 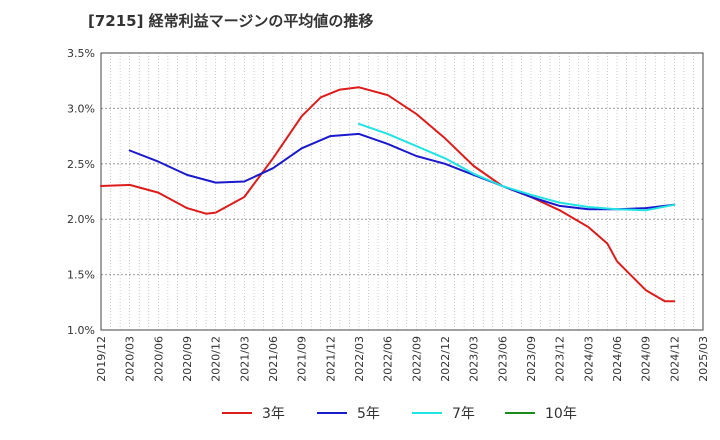 What do you see at coordinates (81, 275) in the screenshot?
I see `y-tick-label: 1.5%` at bounding box center [81, 275].